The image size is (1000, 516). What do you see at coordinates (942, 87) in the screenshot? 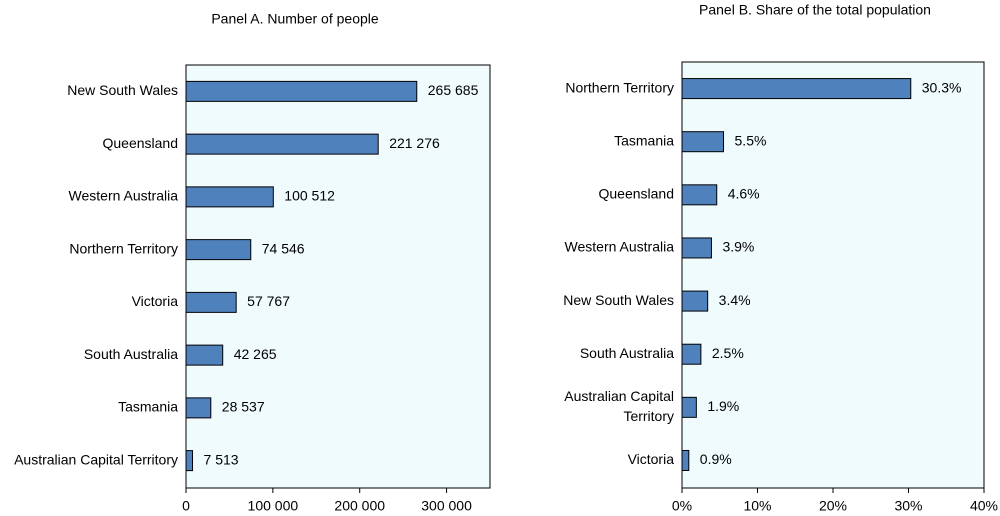
I see `panel-b-value-label: 30.3%` at bounding box center [942, 87].